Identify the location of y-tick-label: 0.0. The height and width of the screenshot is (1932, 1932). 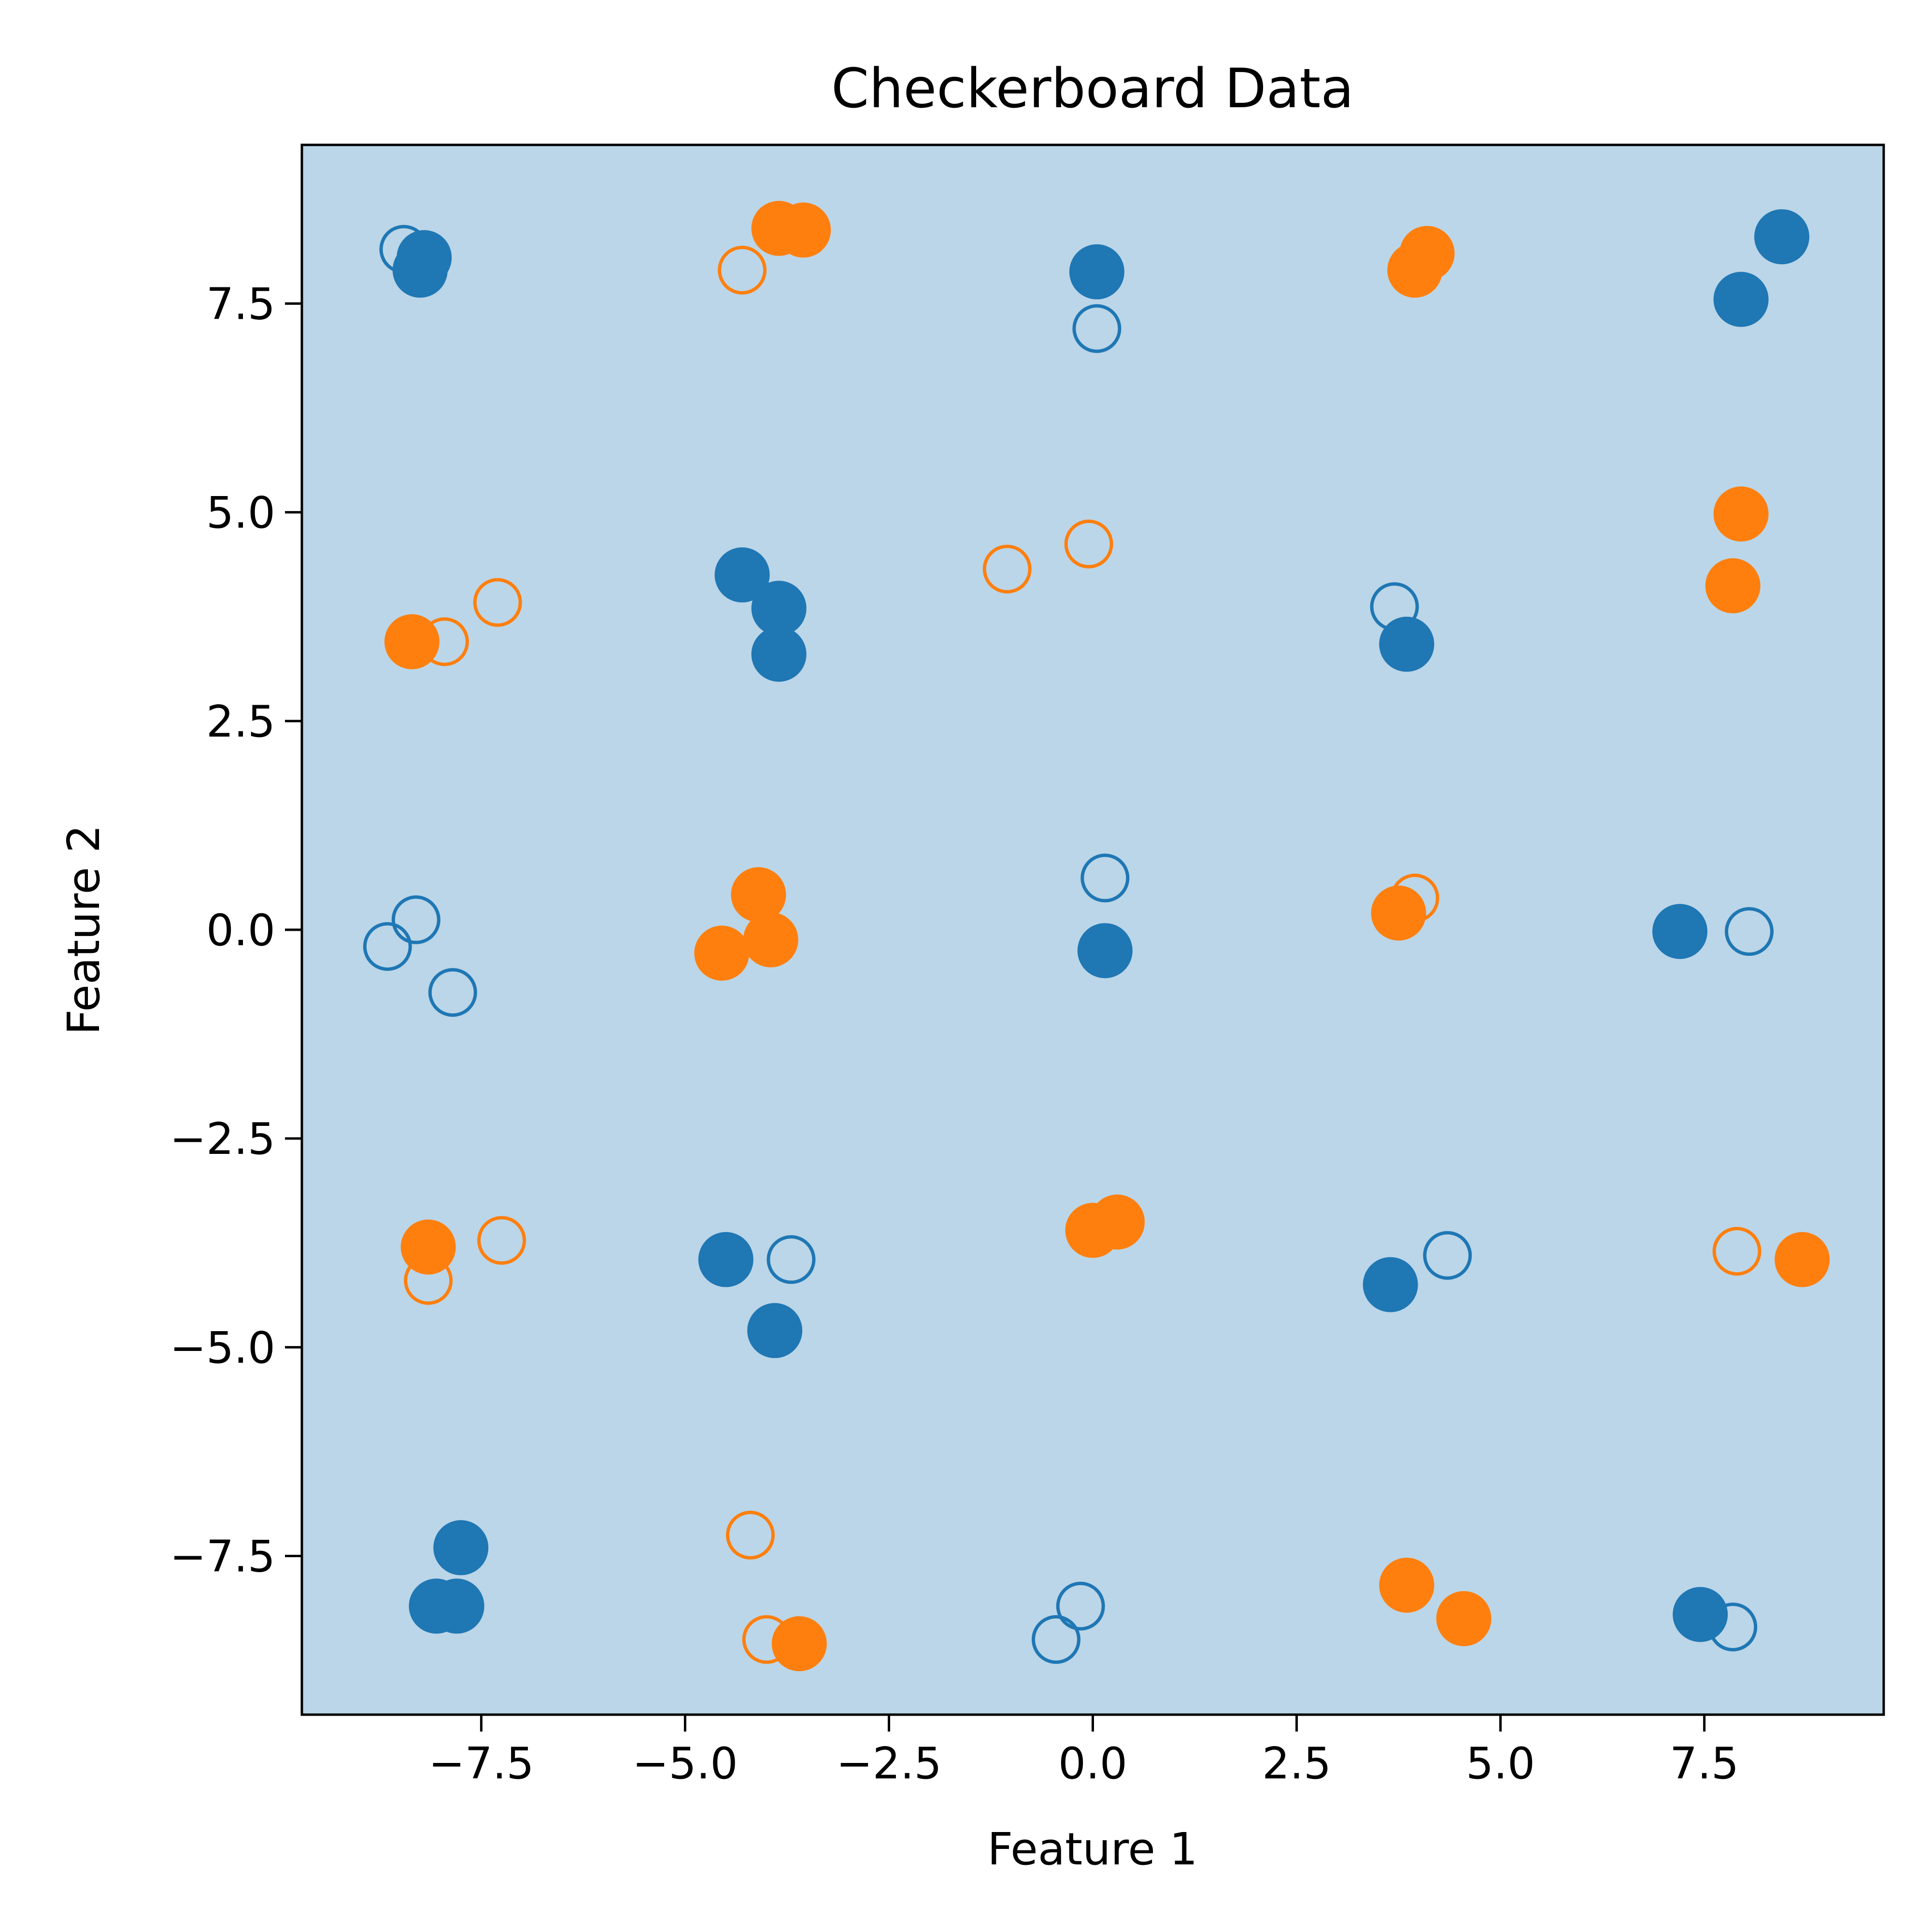
(240, 930).